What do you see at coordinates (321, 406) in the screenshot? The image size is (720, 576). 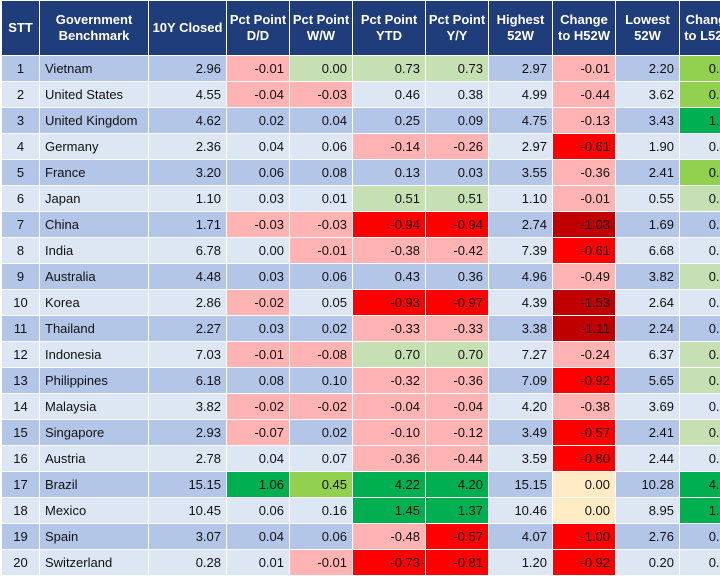 I see `pct-ww-cell: -0.02` at bounding box center [321, 406].